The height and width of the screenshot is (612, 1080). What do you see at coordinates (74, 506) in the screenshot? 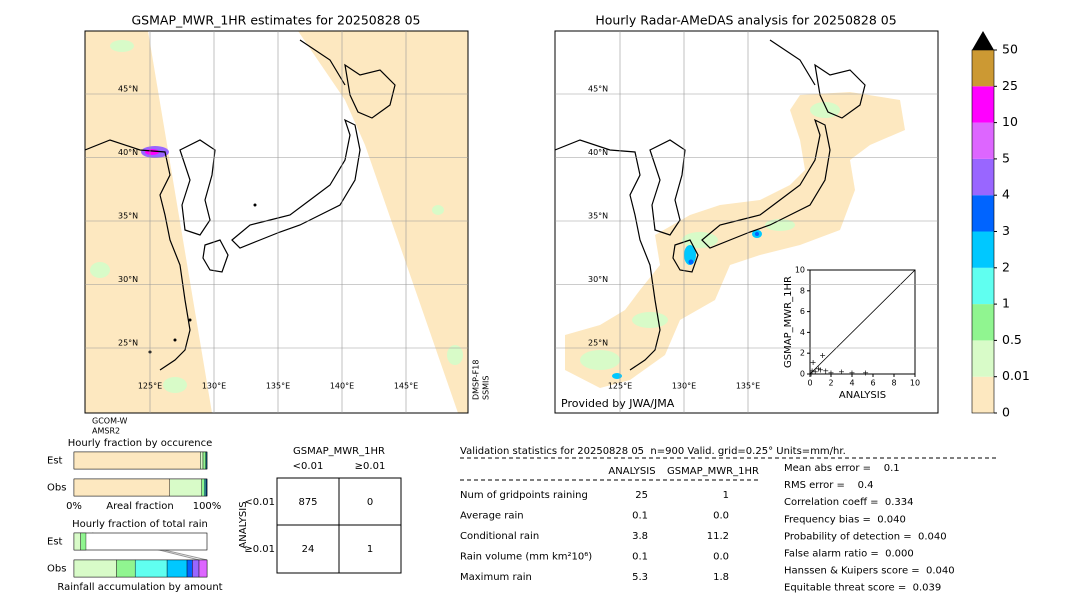
I see `x-tick-label: 0%` at bounding box center [74, 506].